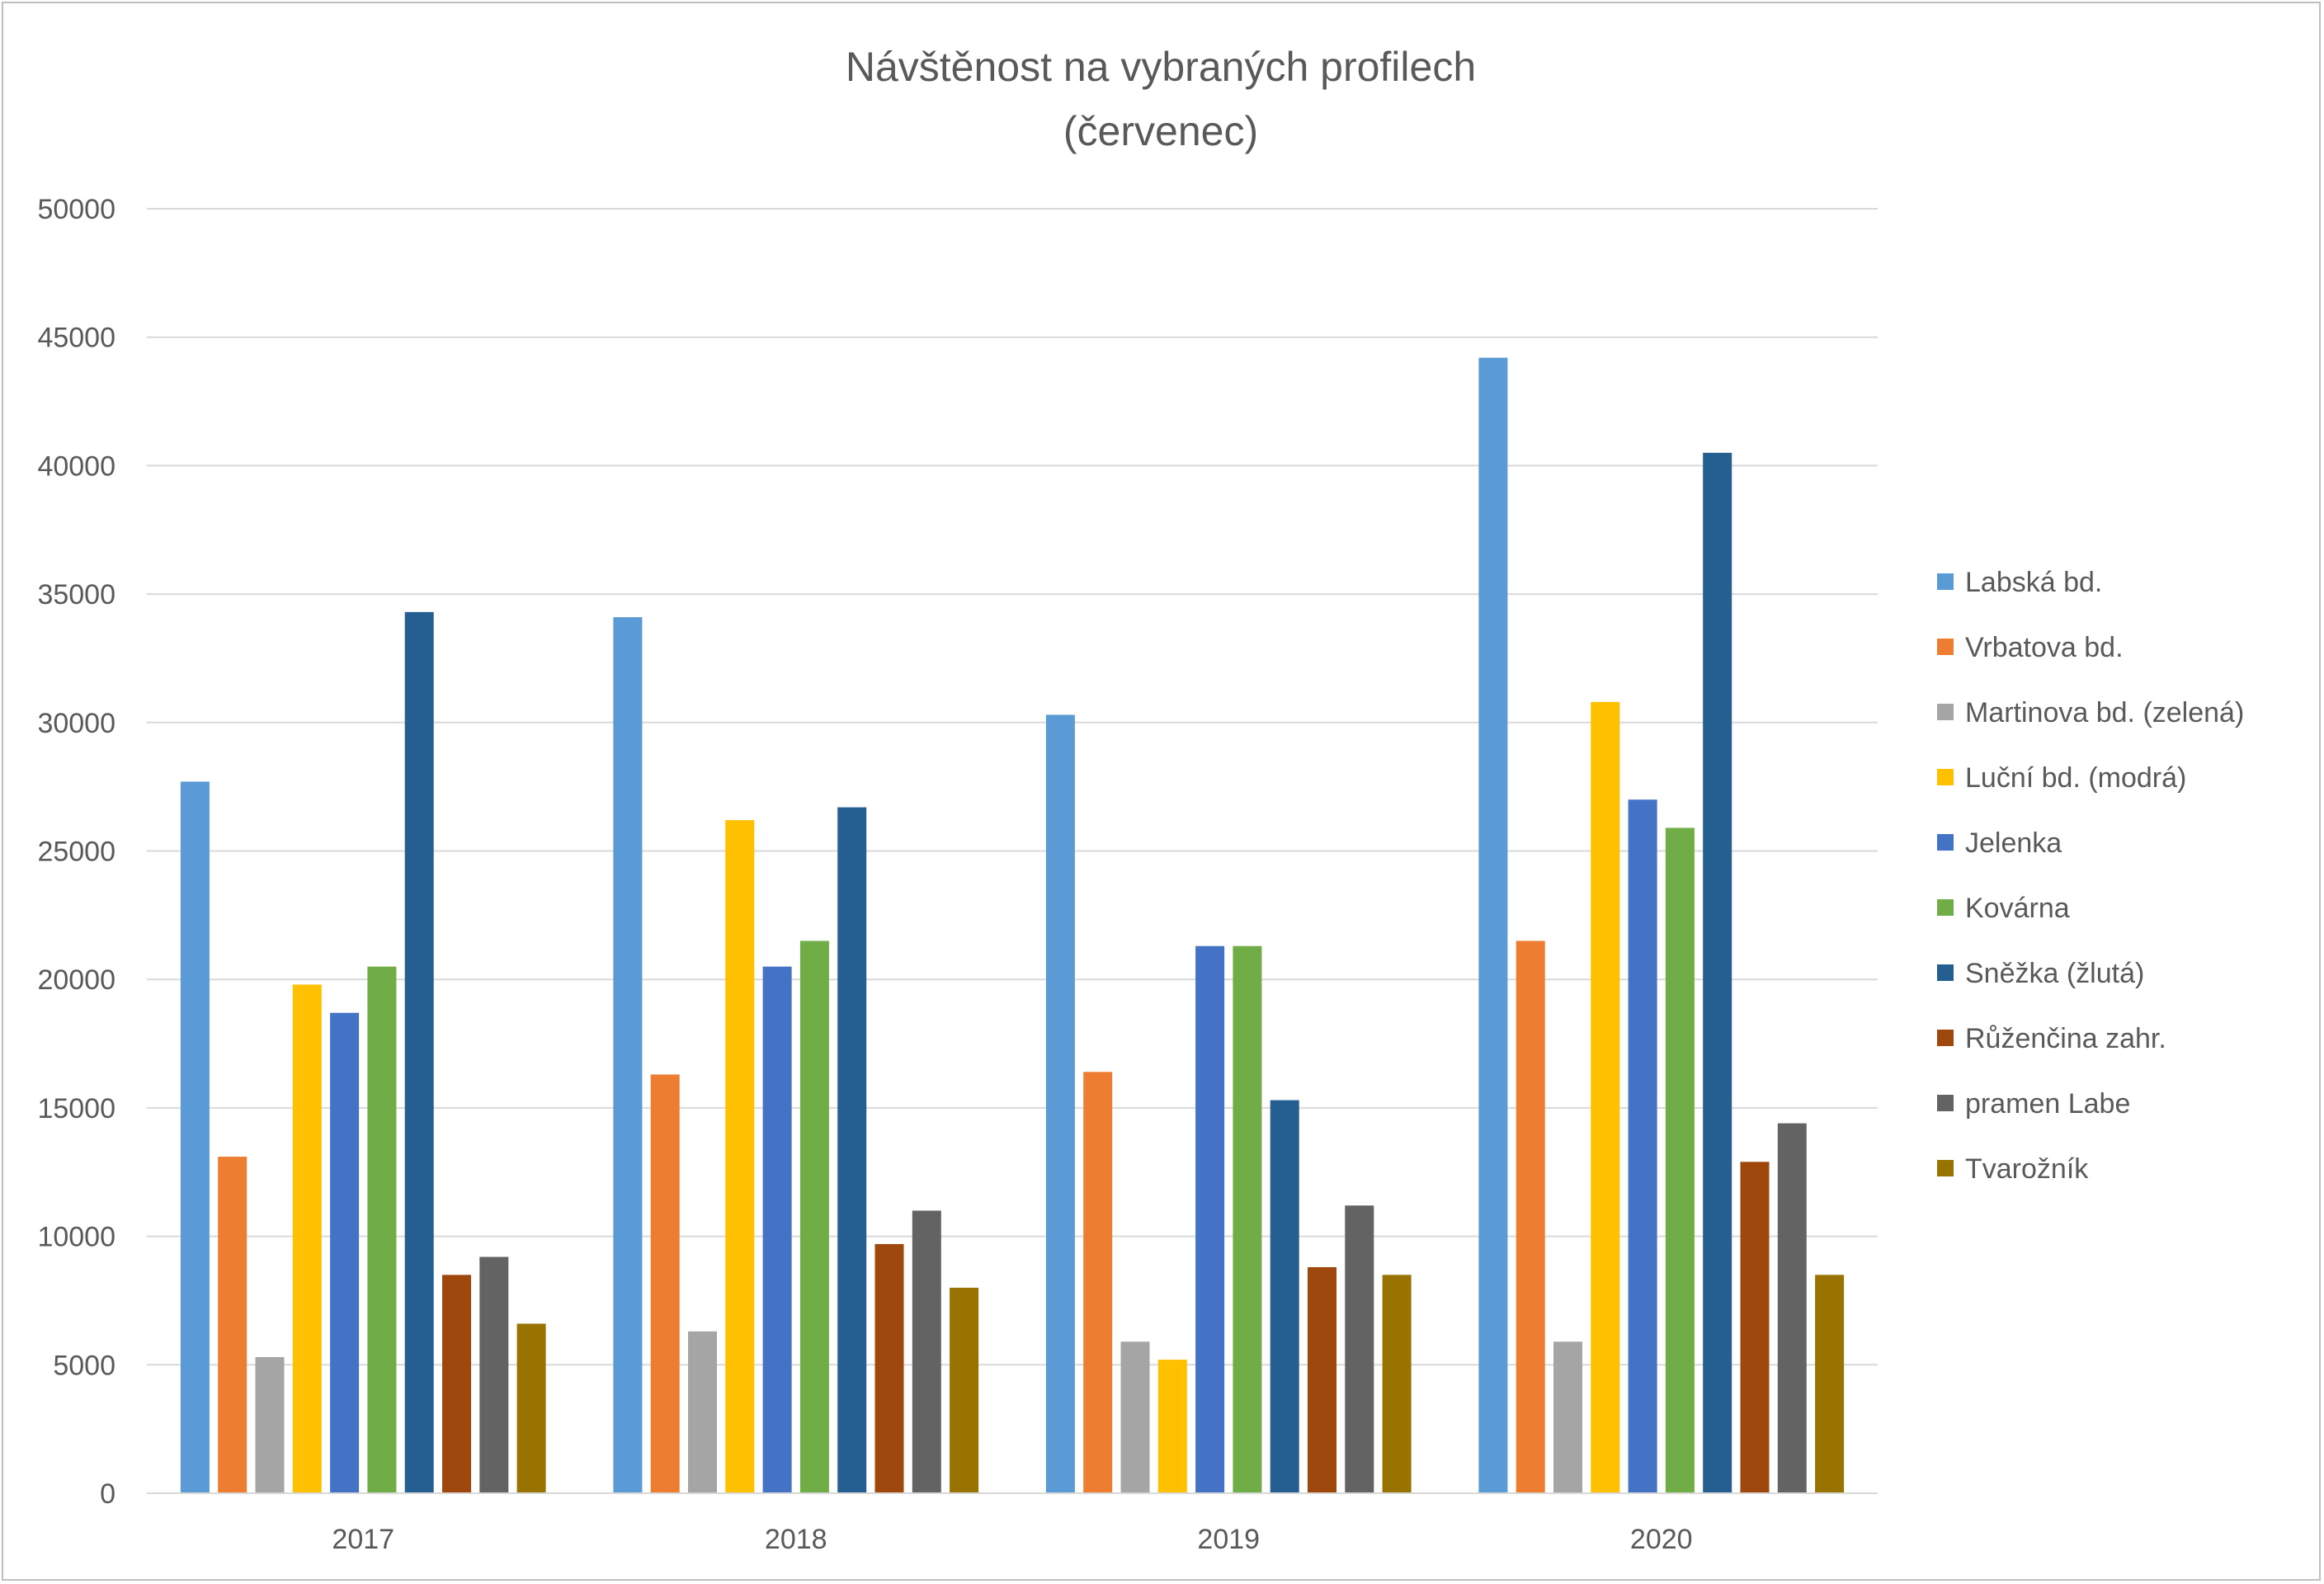 This screenshot has width=2324, height=1584. I want to click on y-tick-label: 30000, so click(76, 723).